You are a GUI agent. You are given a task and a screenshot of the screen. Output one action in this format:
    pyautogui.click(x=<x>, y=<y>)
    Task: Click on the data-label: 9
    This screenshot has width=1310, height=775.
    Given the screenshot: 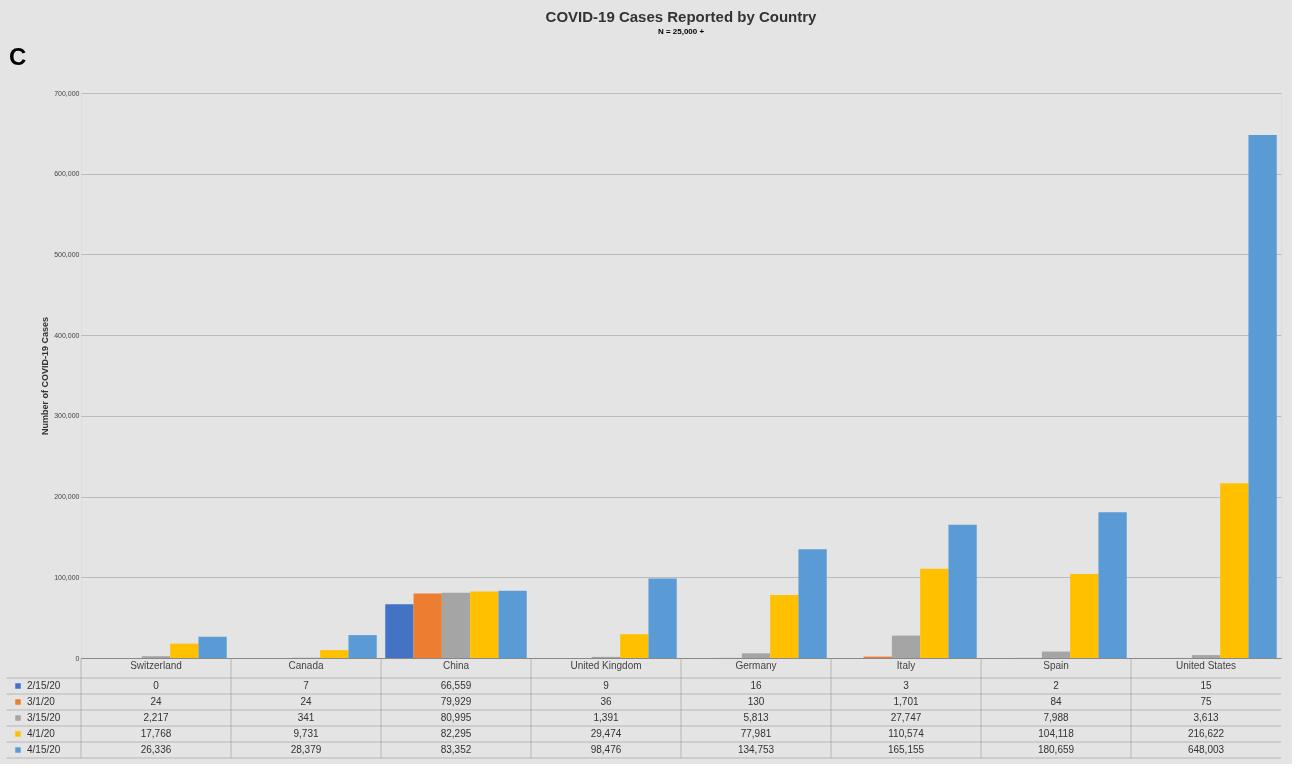 What is the action you would take?
    pyautogui.click(x=606, y=685)
    